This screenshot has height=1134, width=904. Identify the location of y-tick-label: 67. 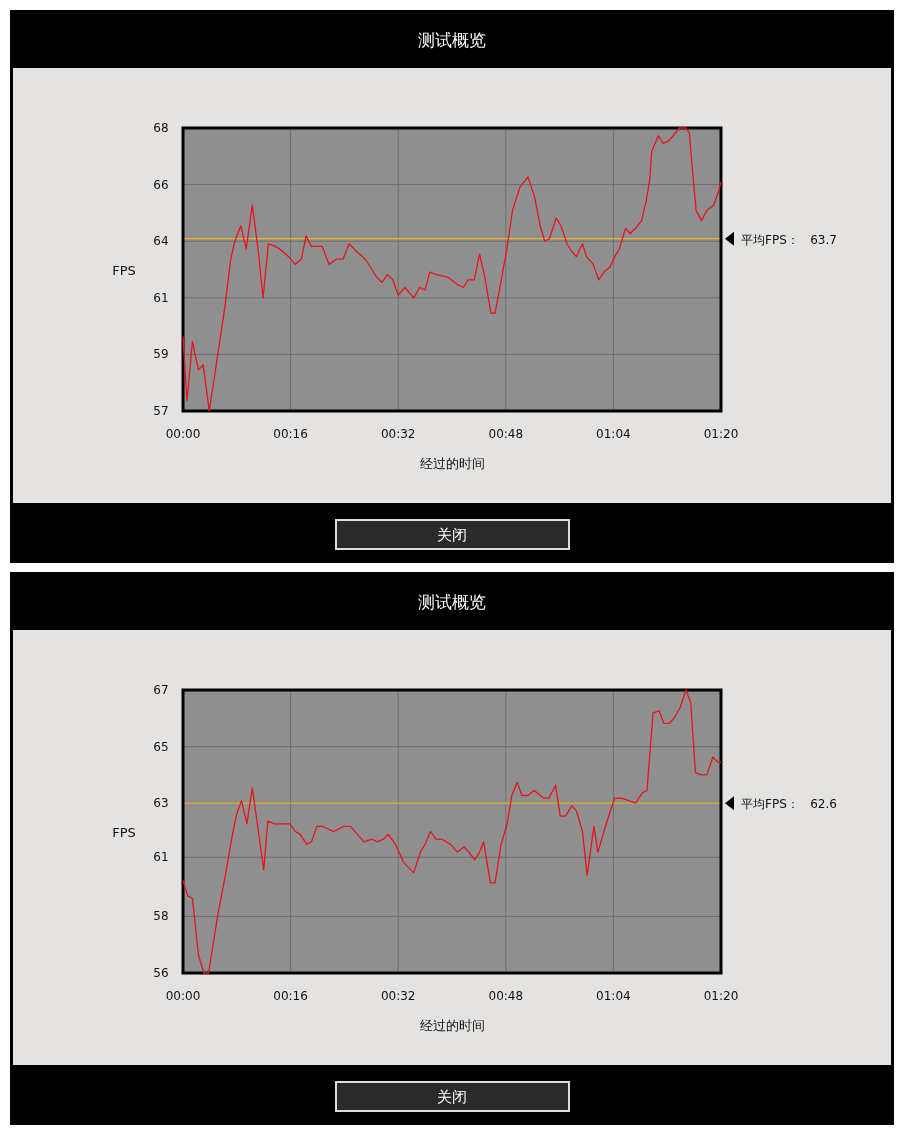
(161, 690).